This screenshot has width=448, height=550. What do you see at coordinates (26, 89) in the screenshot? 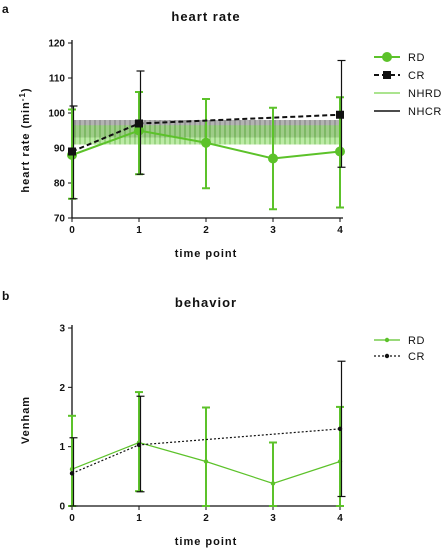
I see `chart-a-ylabel-close: )` at bounding box center [26, 89].